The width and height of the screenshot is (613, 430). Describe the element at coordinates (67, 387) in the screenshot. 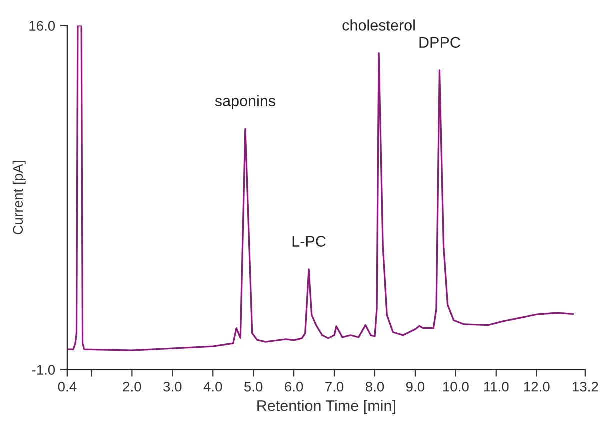

I see `x-tick-label: 0.4` at that location.